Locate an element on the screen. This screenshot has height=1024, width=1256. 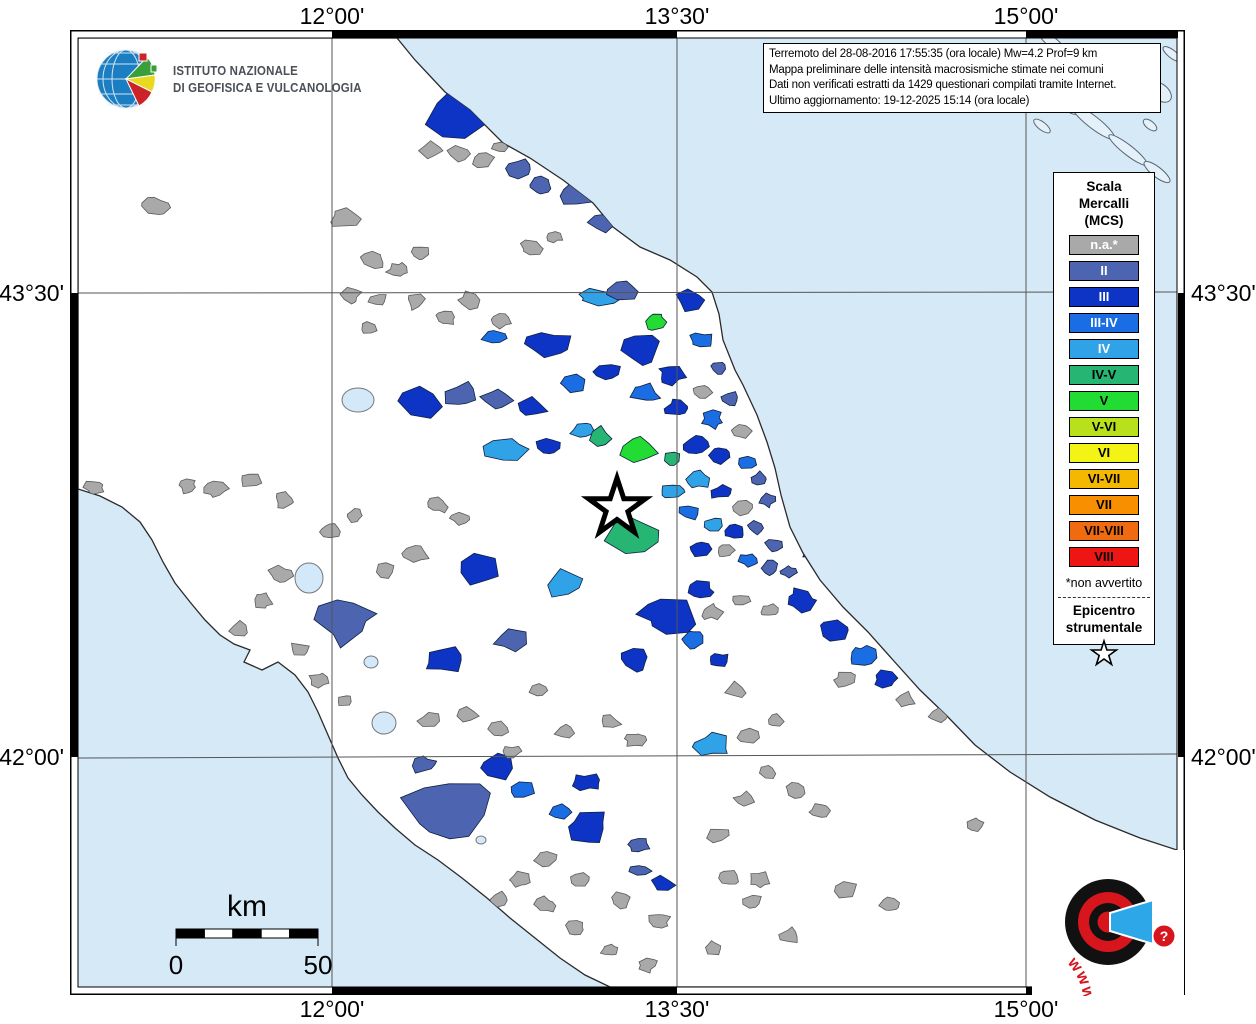
legend-chip-VI7: VI-VII is located at coordinates (1104, 479).